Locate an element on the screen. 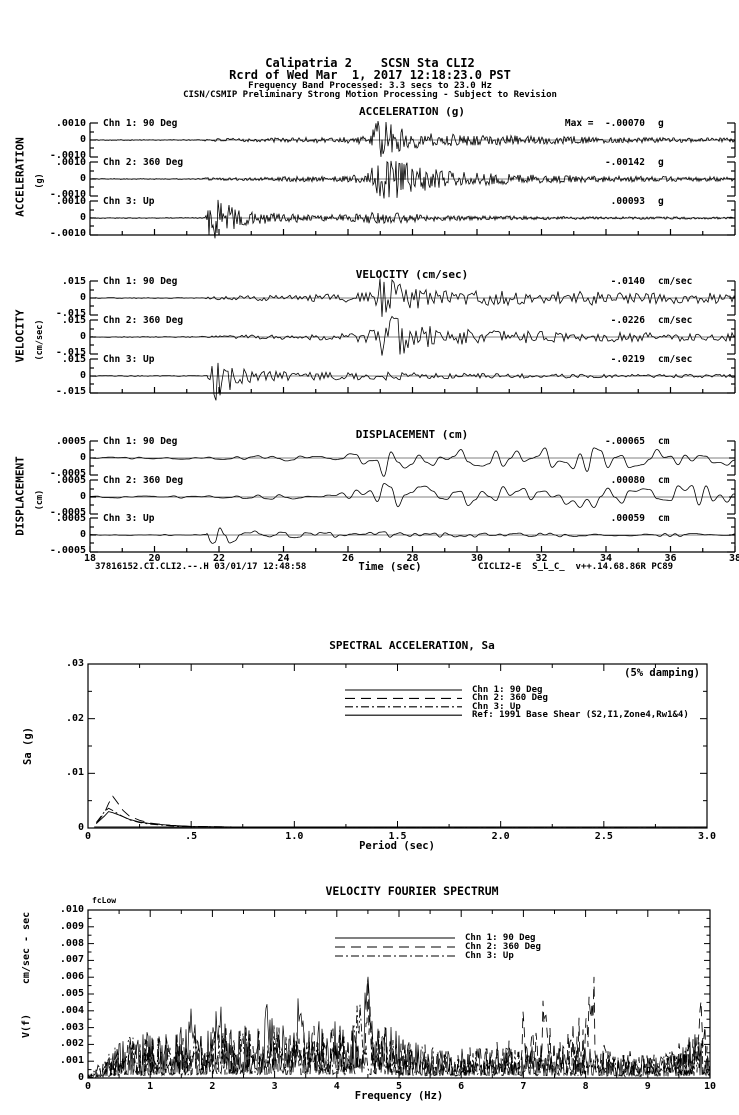 The height and width of the screenshot is (1115, 739). x-tick-label: 22 is located at coordinates (219, 558).